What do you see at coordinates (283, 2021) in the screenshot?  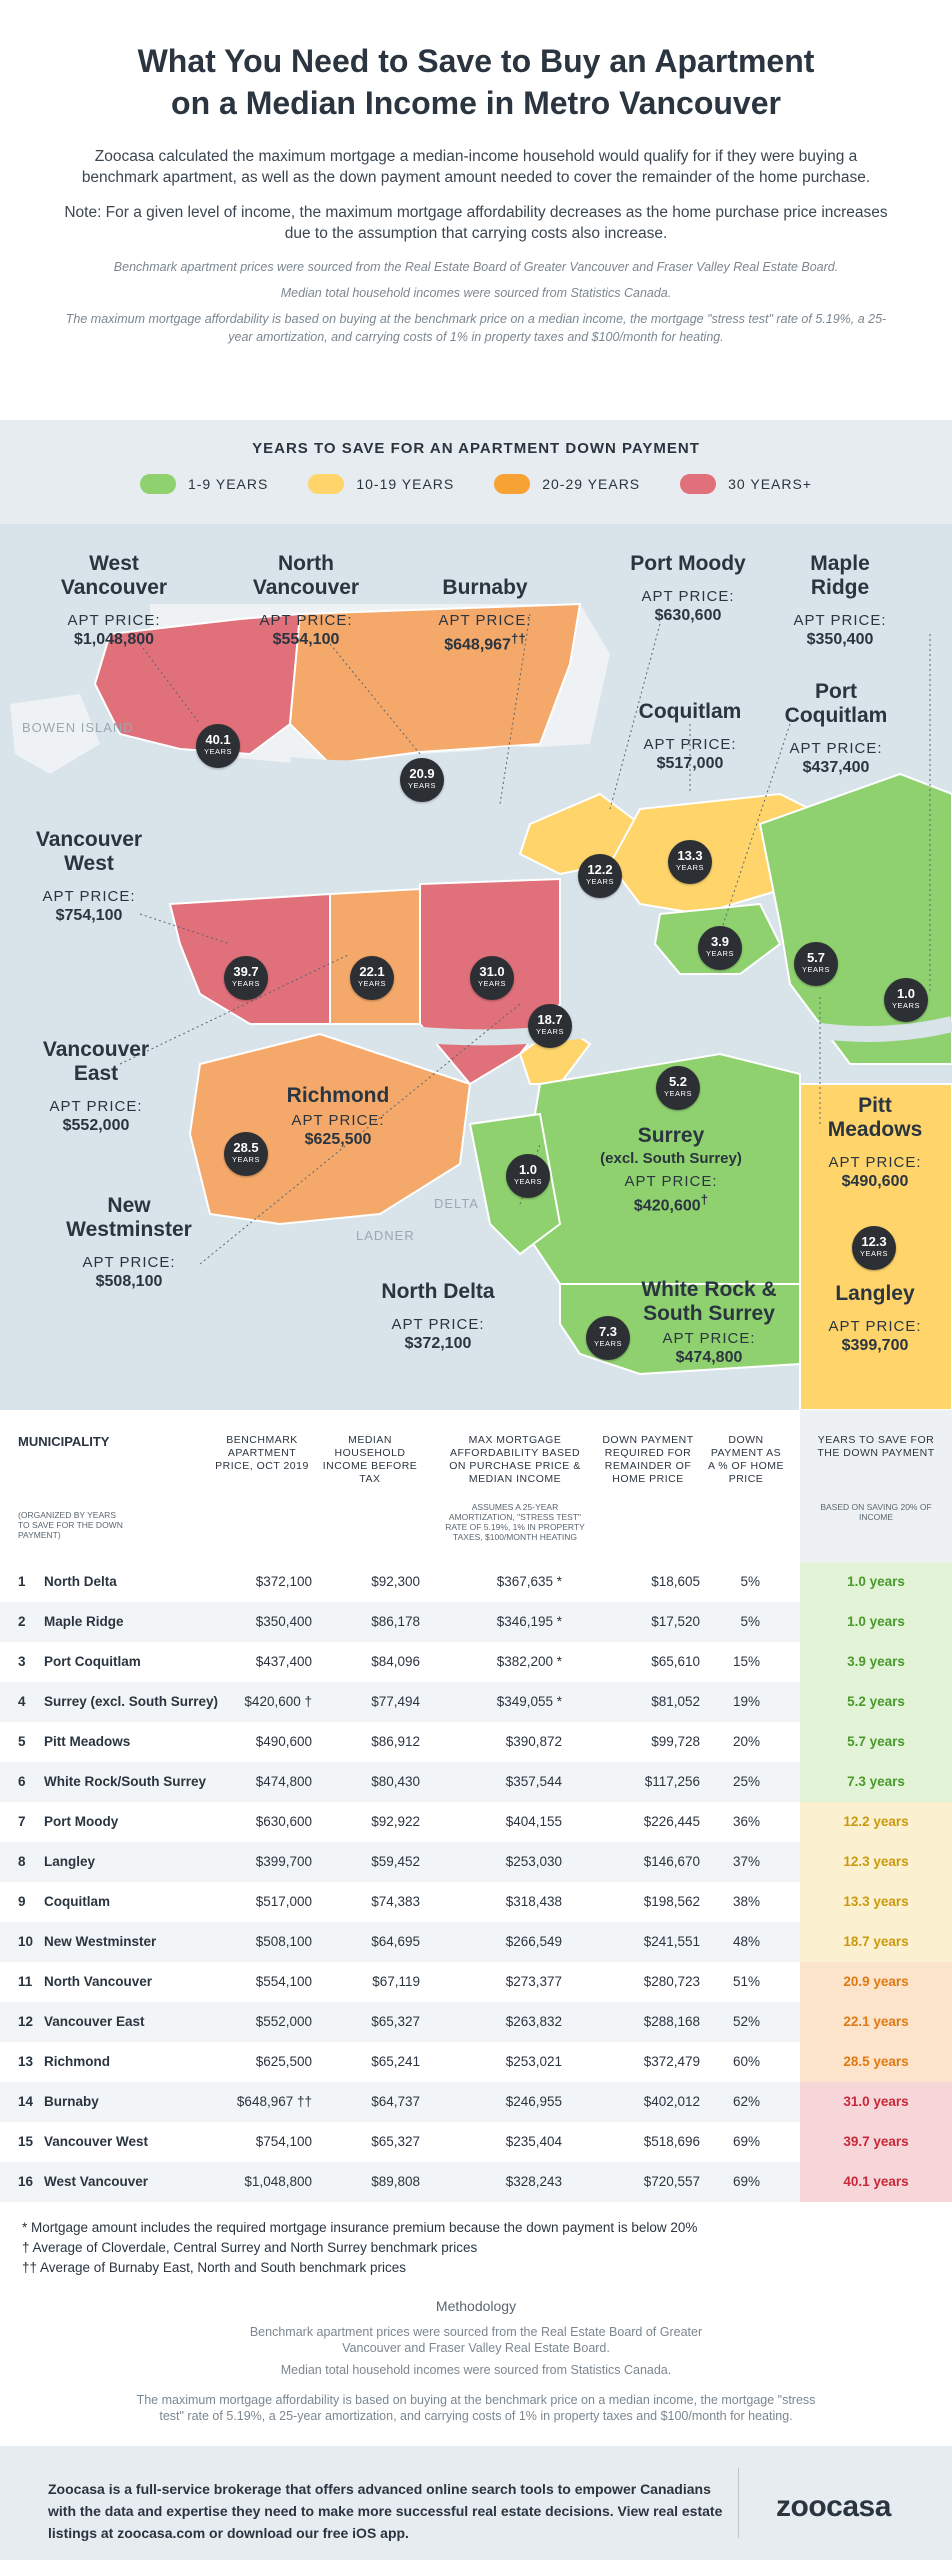 I see `cell-apt: $552,000` at bounding box center [283, 2021].